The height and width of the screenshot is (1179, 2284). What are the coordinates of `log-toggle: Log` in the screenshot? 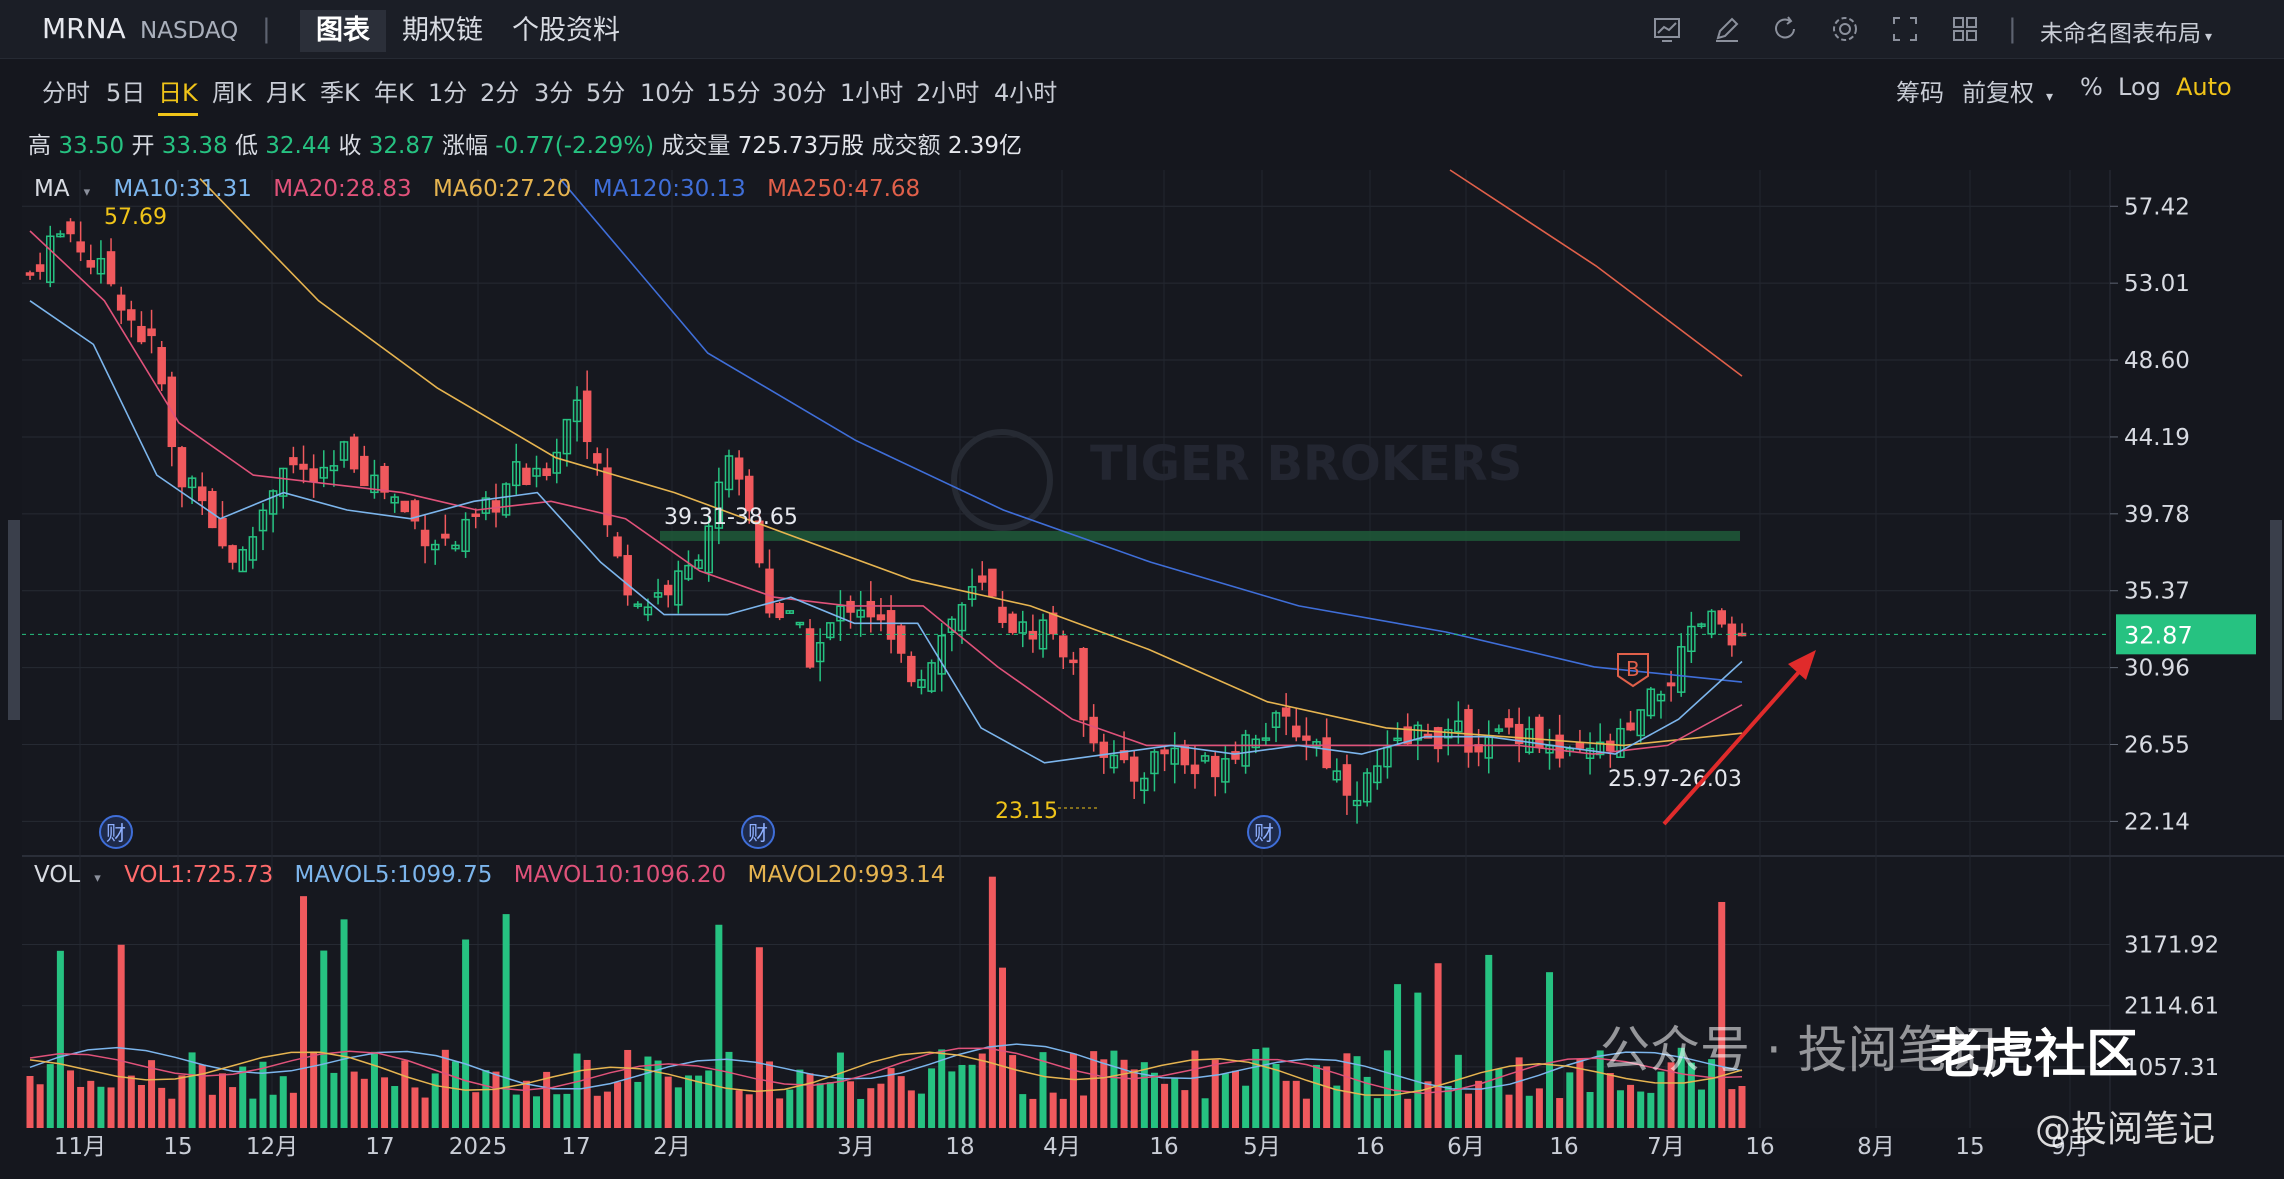 It's located at (2139, 87).